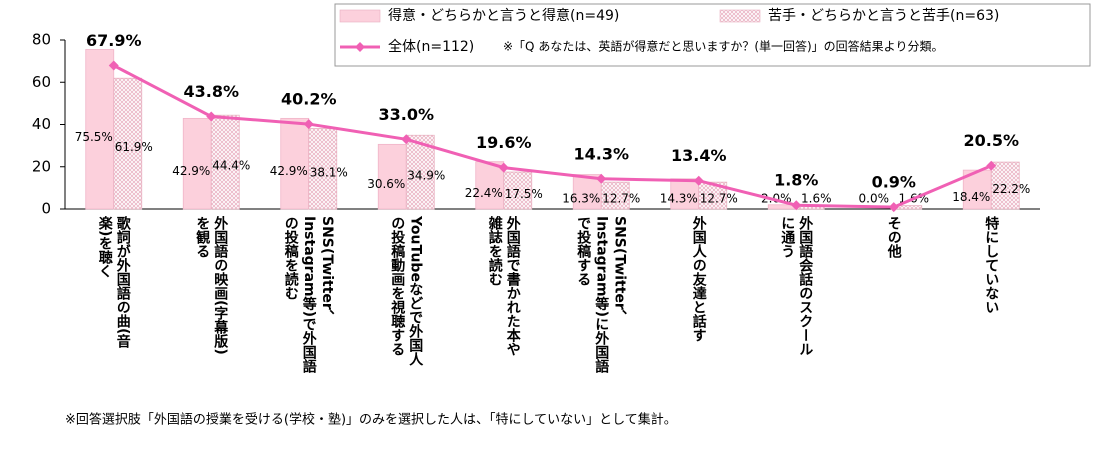 The height and width of the screenshot is (450, 1108). What do you see at coordinates (484, 193) in the screenshot?
I see `bar-value-label: 22.4%` at bounding box center [484, 193].